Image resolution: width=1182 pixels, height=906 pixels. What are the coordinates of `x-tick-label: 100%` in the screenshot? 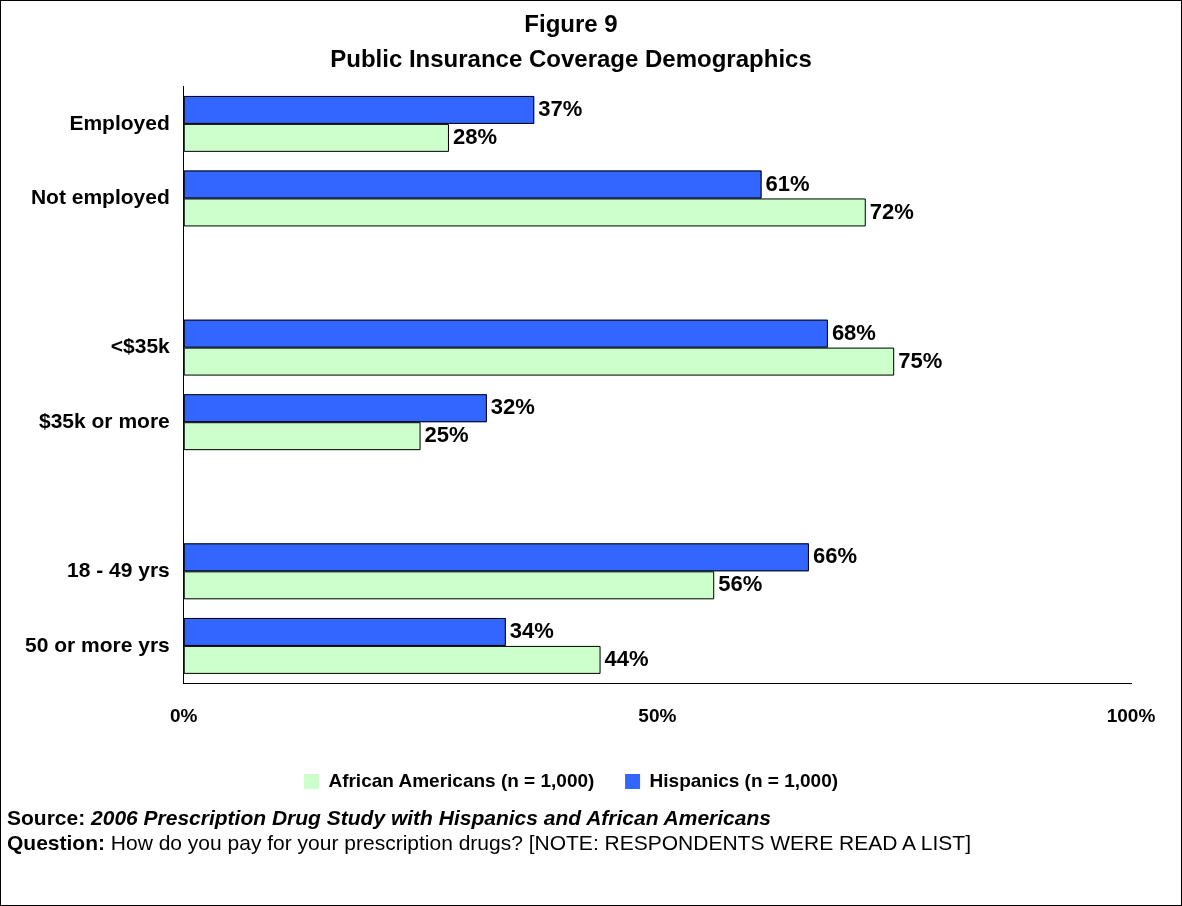 It's located at (1131, 715).